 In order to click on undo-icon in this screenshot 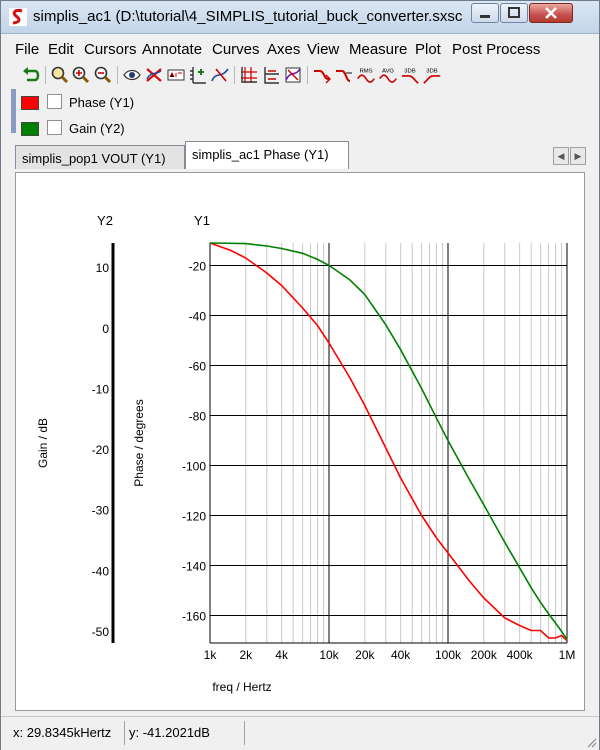, I will do `click(31, 75)`.